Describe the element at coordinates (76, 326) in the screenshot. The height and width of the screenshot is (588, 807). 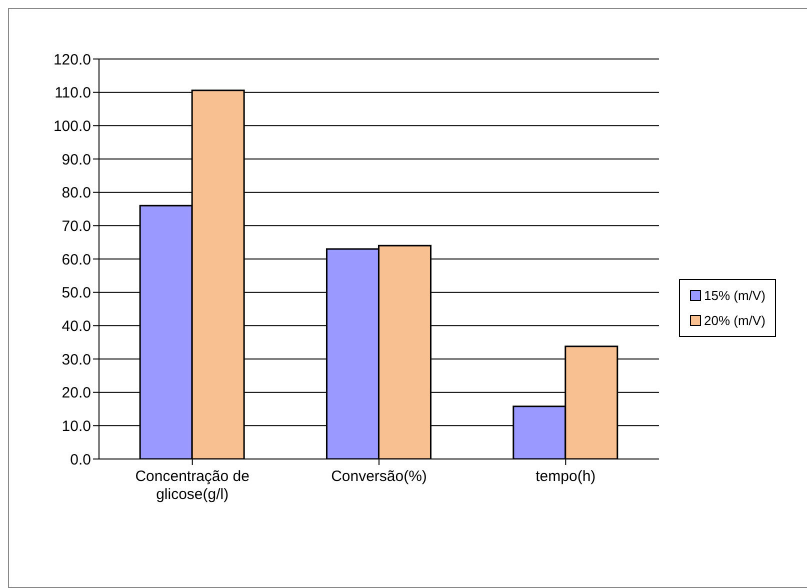
I see `y-tick-label: 40.0` at that location.